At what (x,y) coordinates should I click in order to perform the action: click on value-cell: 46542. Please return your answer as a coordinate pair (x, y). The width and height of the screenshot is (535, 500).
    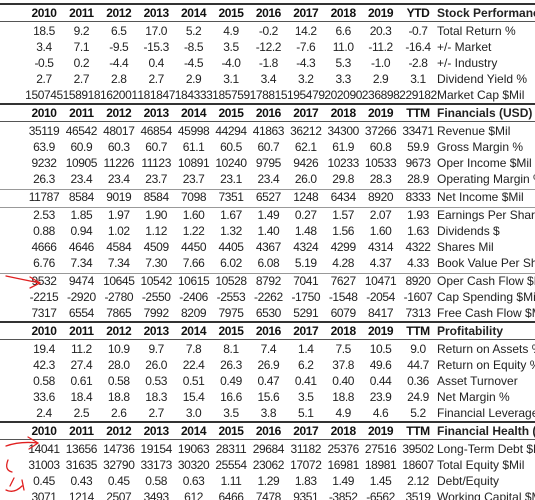
    Looking at the image, I should click on (81, 131).